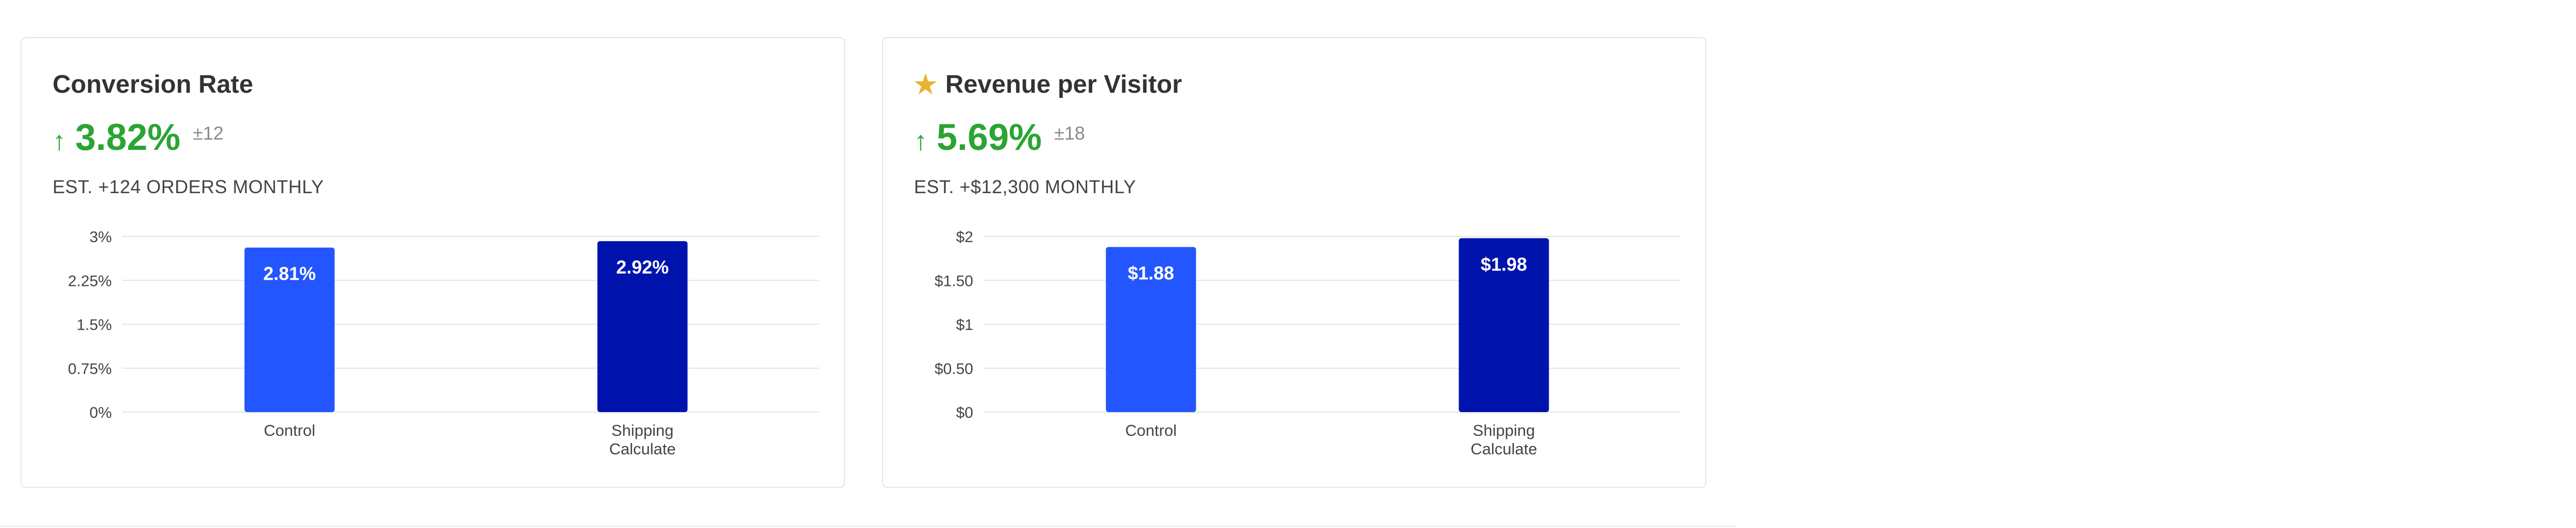 The width and height of the screenshot is (2576, 528). I want to click on divider, so click(868, 526).